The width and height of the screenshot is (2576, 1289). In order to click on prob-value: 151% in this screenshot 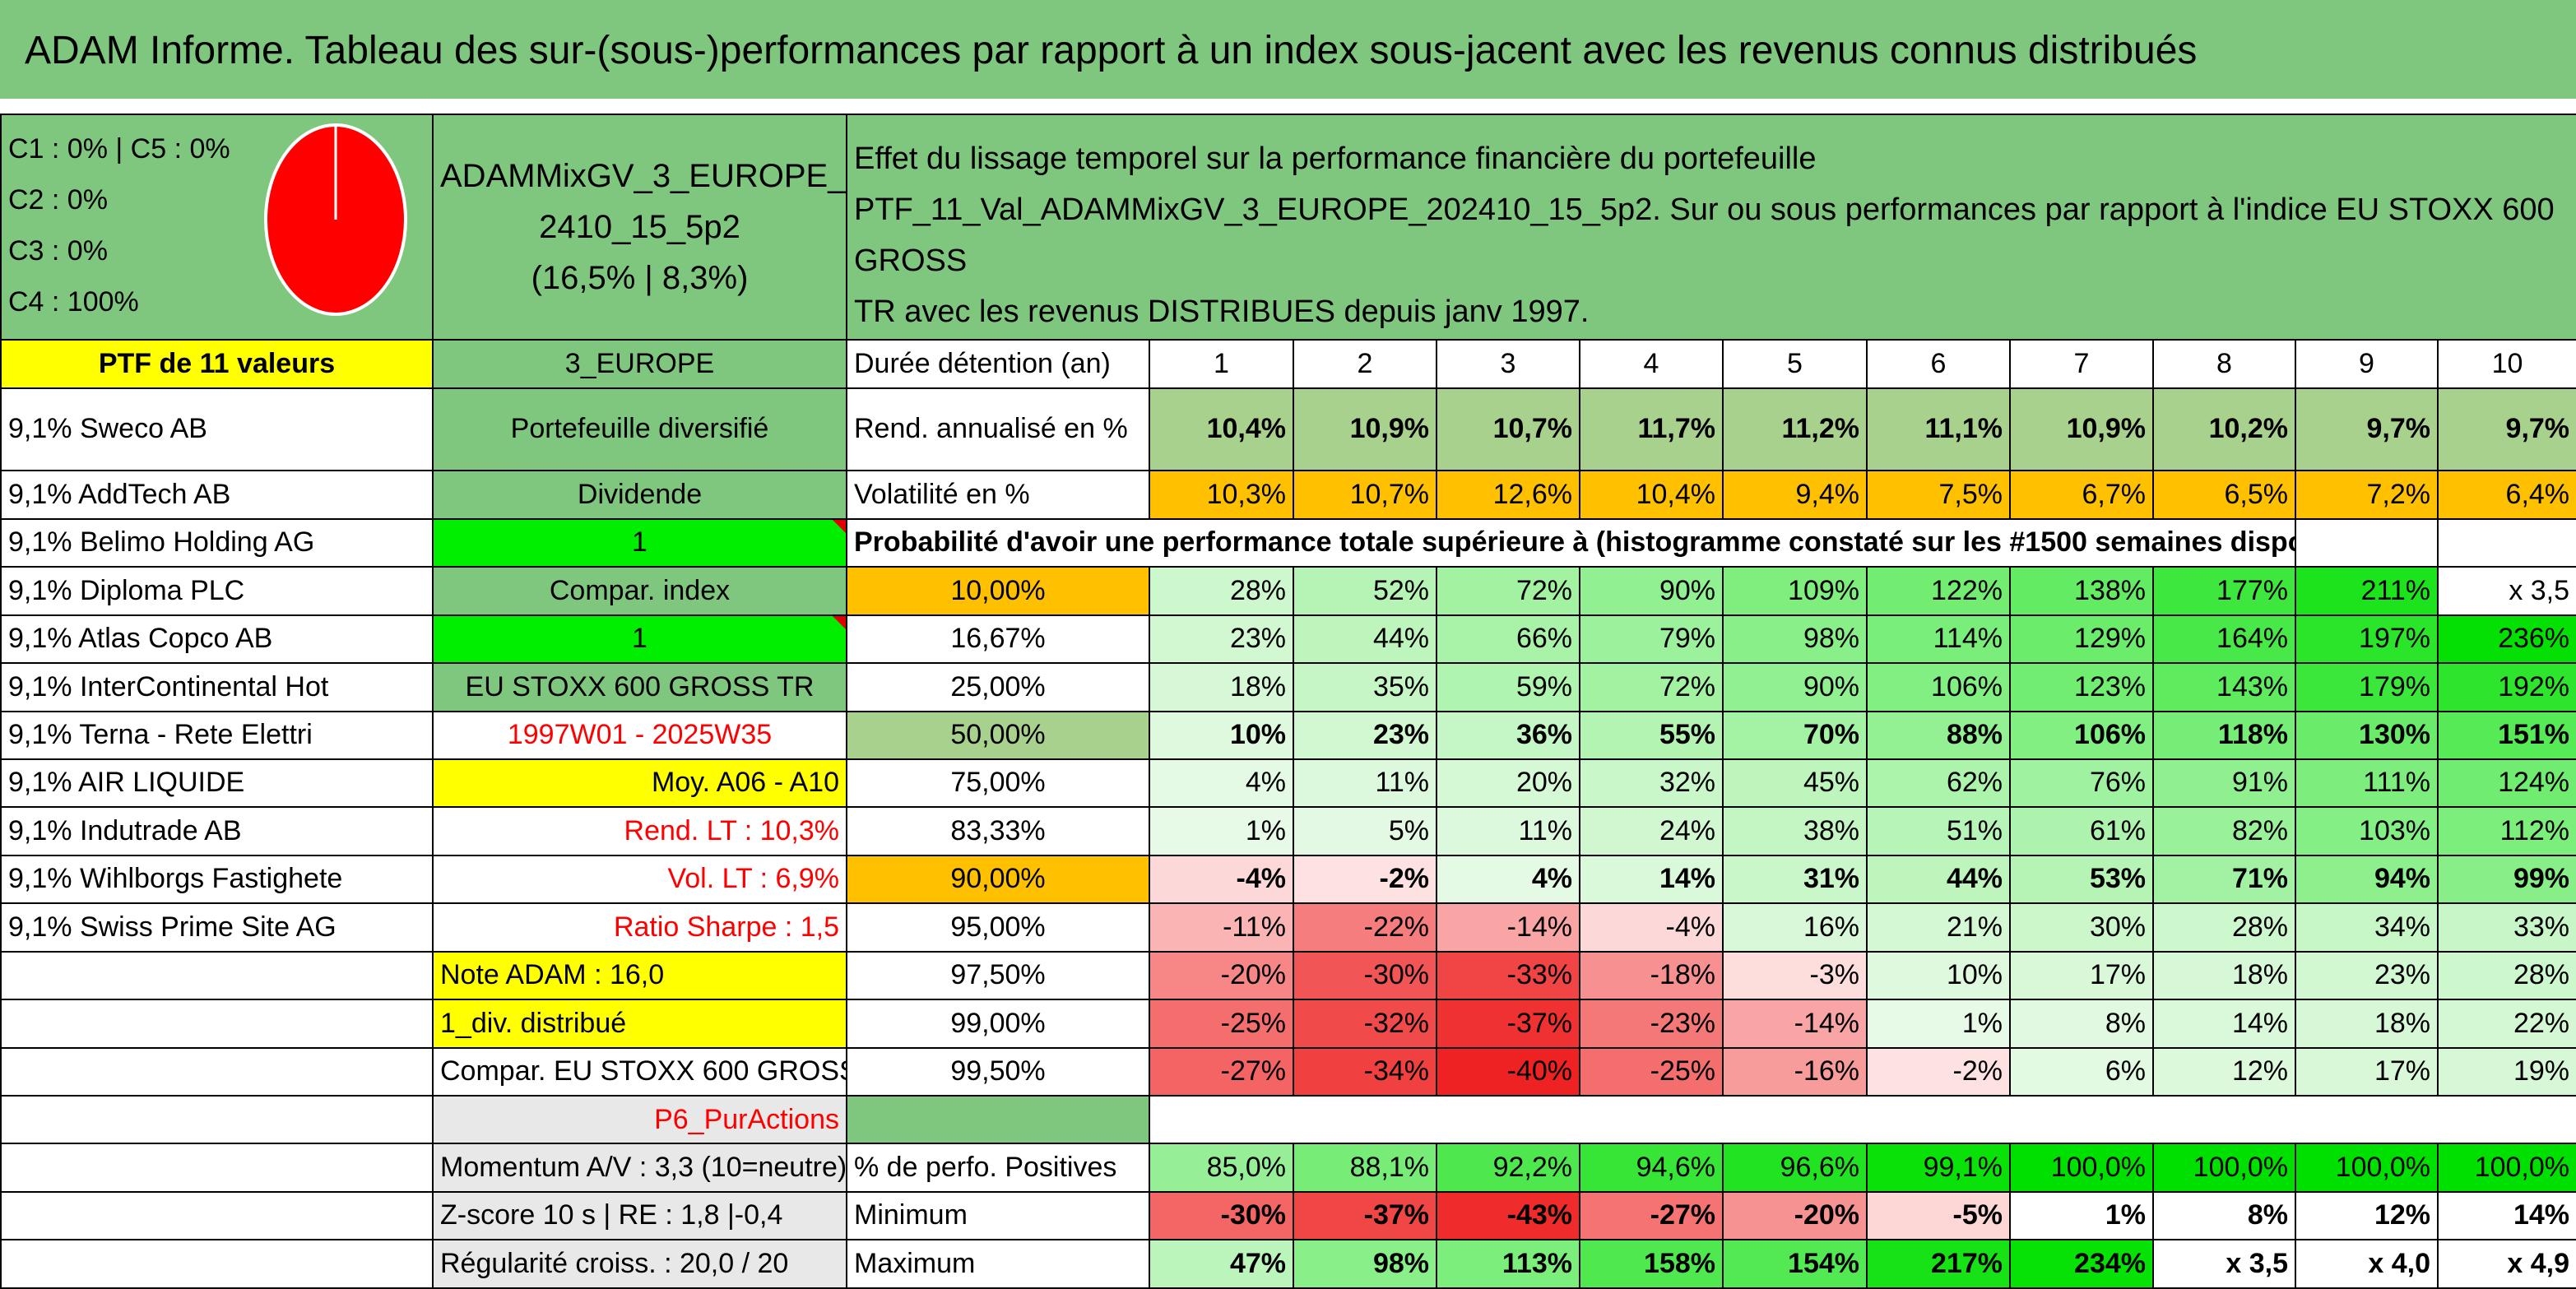, I will do `click(2506, 735)`.